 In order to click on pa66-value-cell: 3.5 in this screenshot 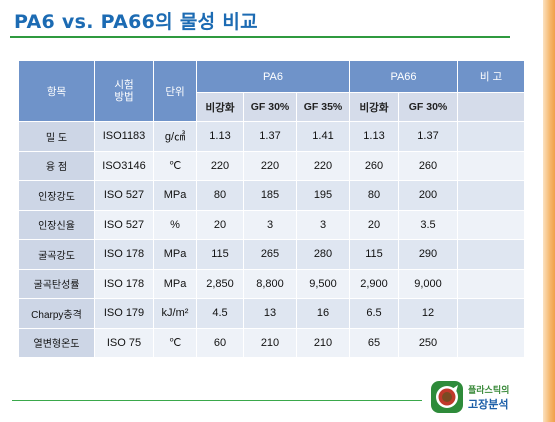, I will do `click(428, 224)`.